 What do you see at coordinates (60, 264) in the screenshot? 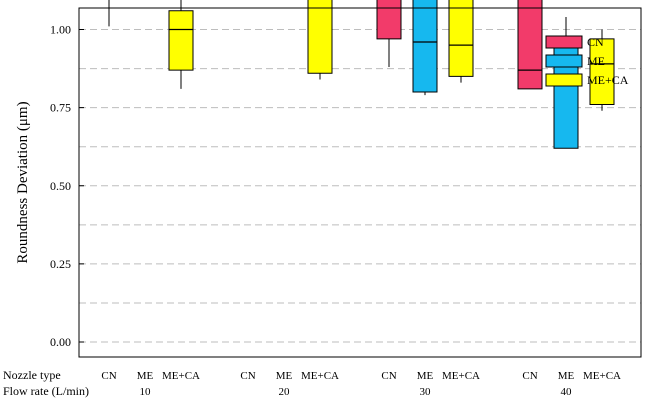
I see `y-tick-label: 0.25` at bounding box center [60, 264].